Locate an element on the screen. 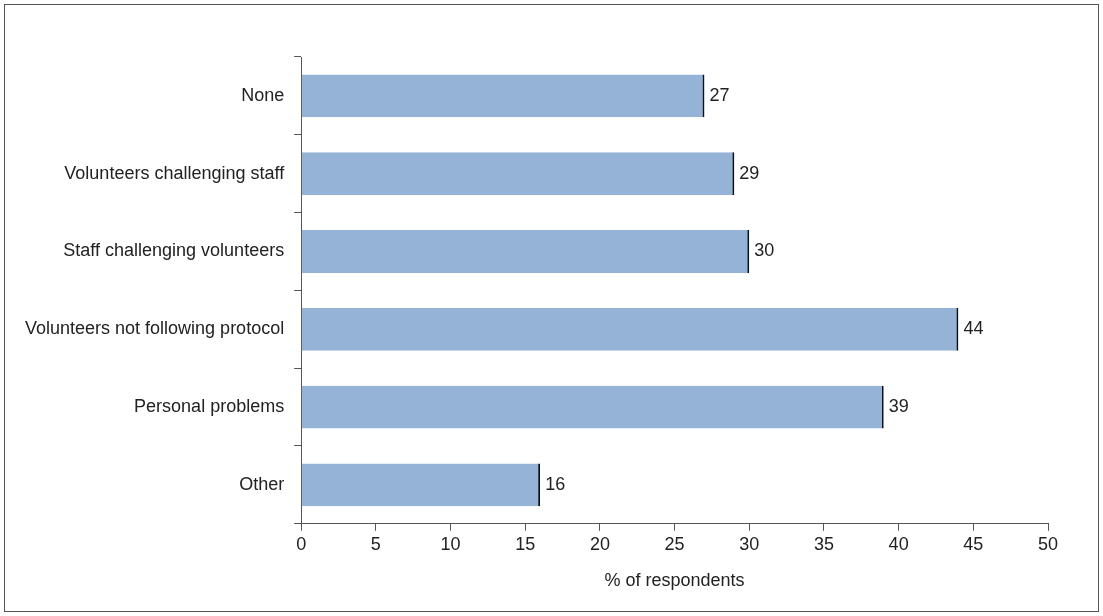 The width and height of the screenshot is (1103, 616). y-tick-label: Staff challenging volunteers is located at coordinates (174, 250).